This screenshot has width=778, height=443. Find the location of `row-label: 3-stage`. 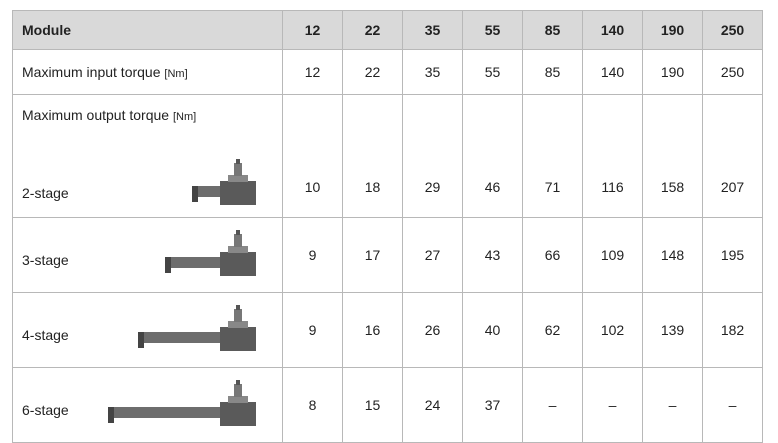

row-label: 3-stage is located at coordinates (147, 255).